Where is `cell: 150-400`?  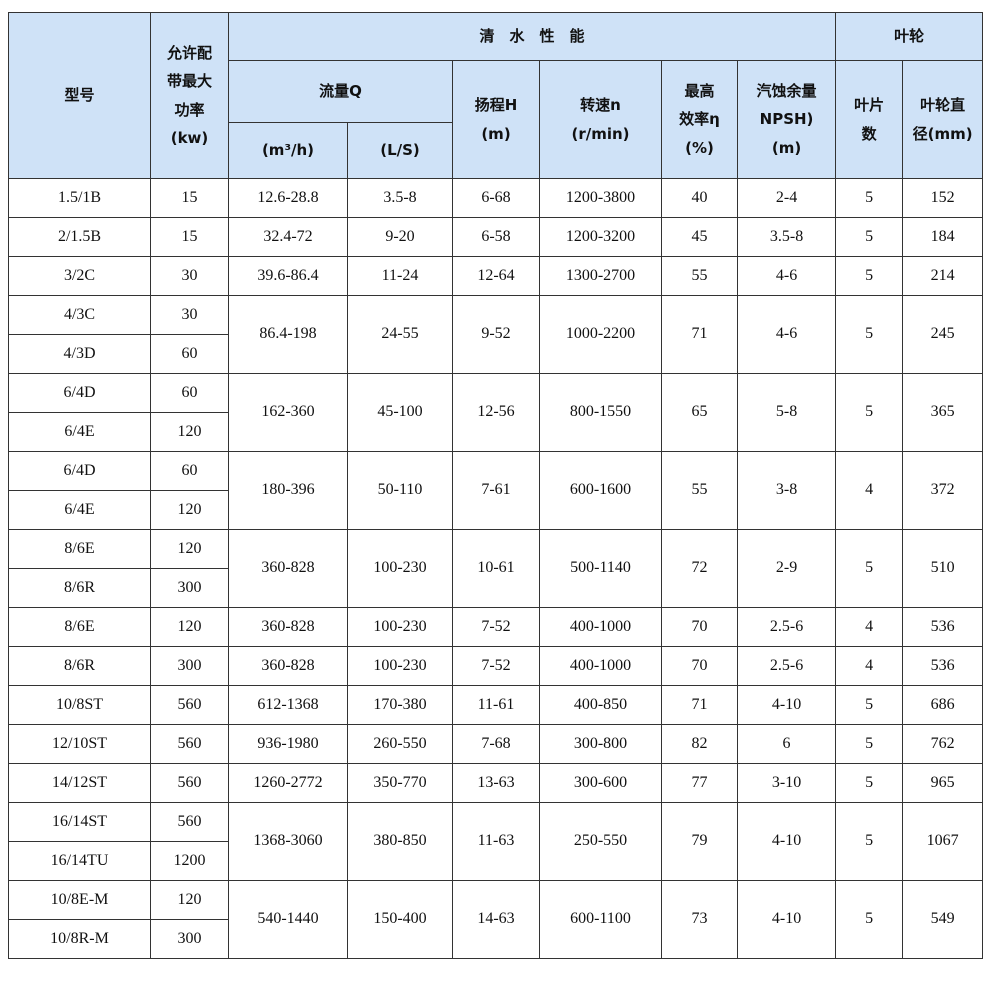 cell: 150-400 is located at coordinates (400, 919).